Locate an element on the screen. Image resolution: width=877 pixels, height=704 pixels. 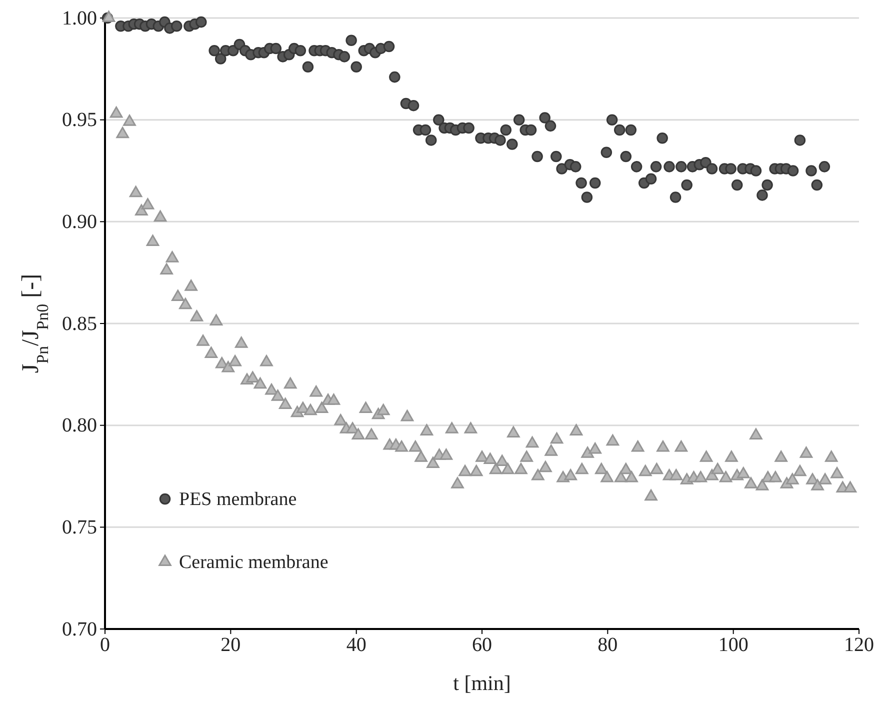
y-tick-label: 0.90 is located at coordinates (79, 222).